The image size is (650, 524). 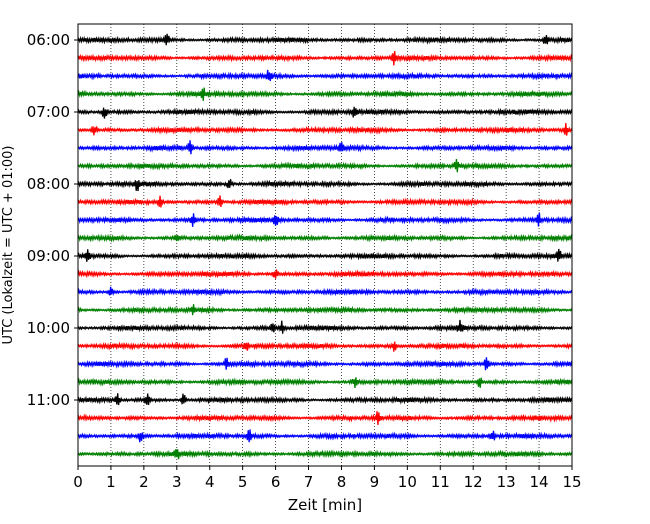 I want to click on x-tick-label: 8, so click(x=342, y=482).